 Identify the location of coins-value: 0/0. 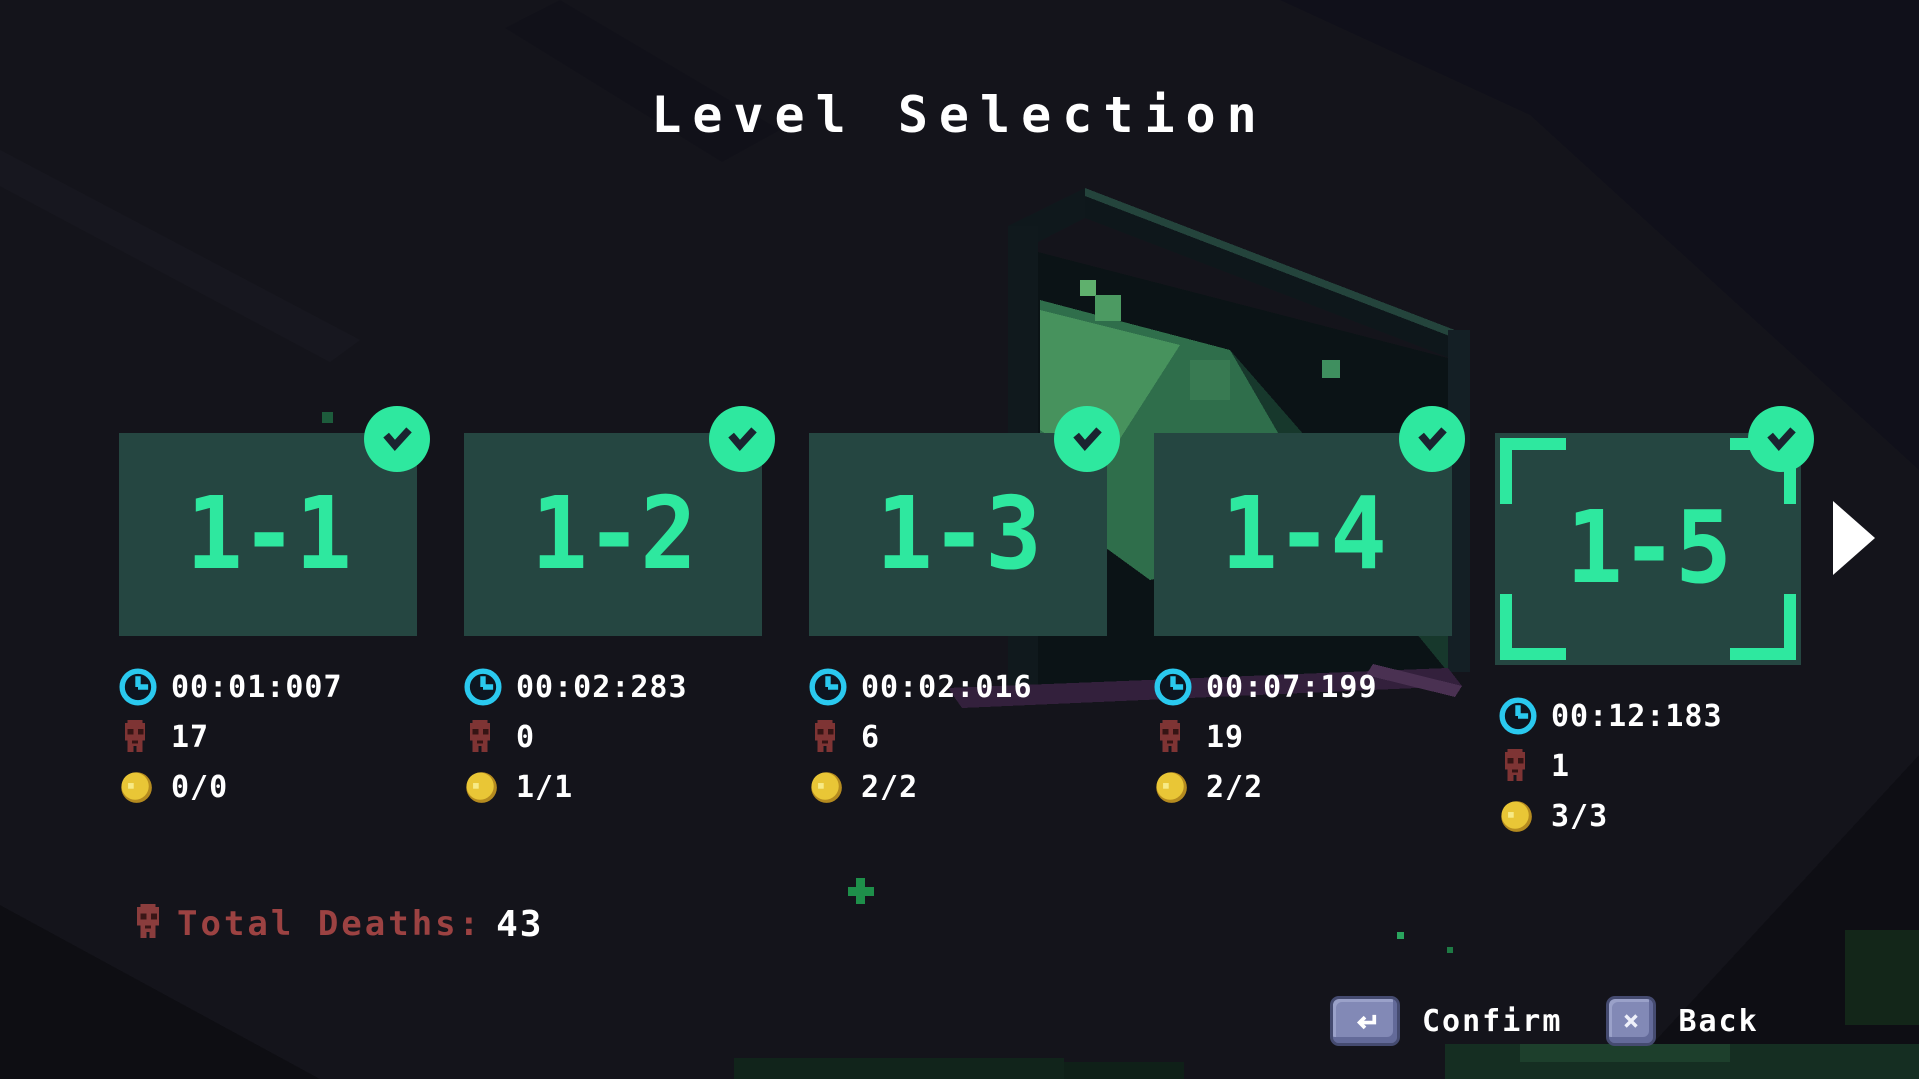
(200, 787).